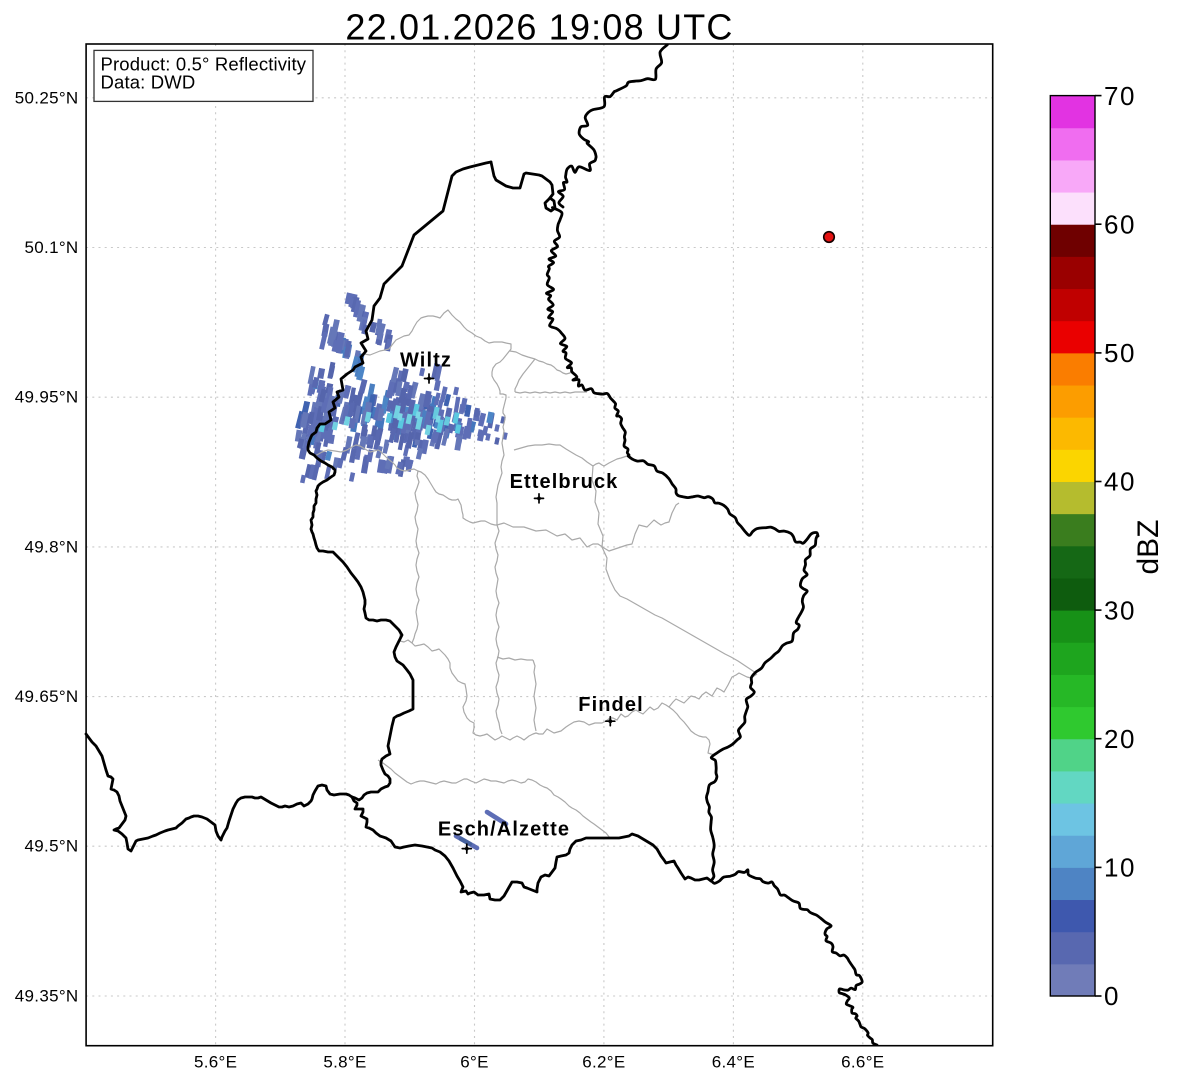  I want to click on svg-text: 50.25°N, so click(47, 97).